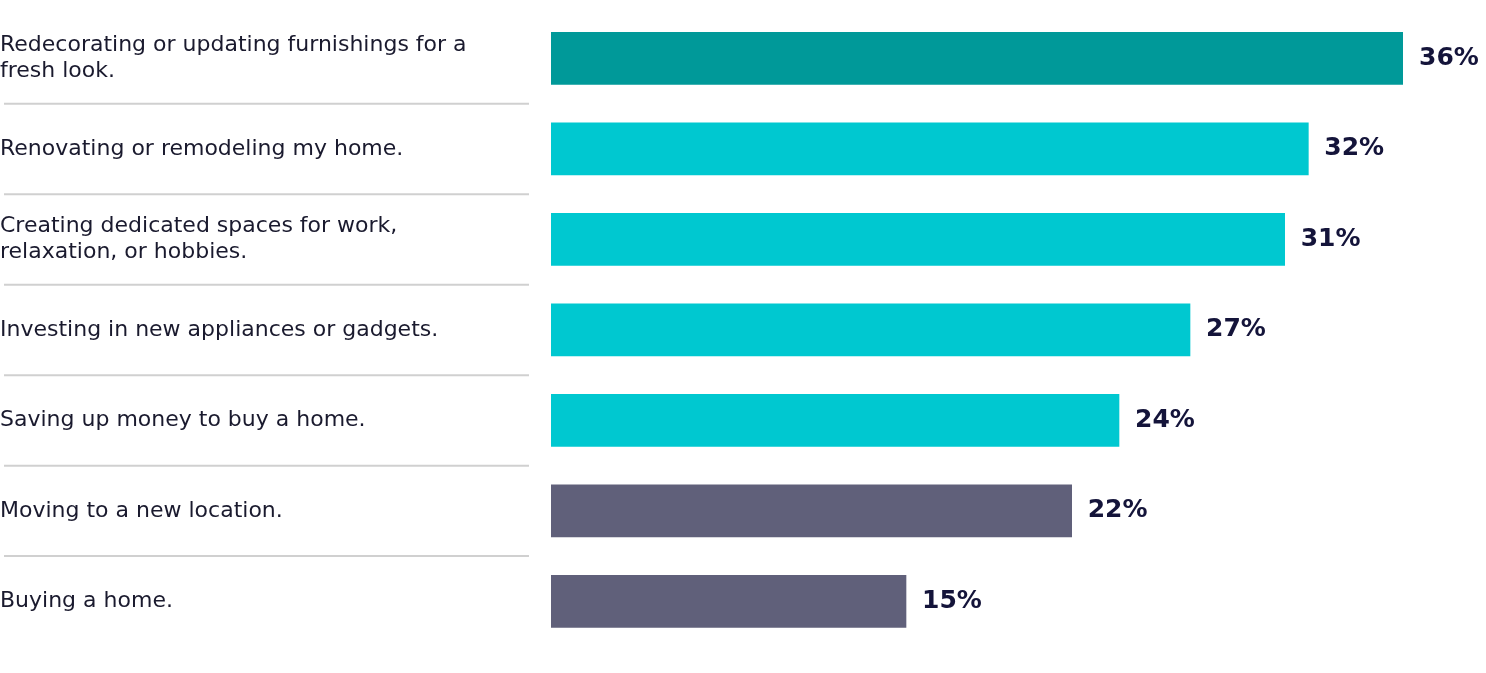 The image size is (1486, 673). Describe the element at coordinates (219, 328) in the screenshot. I see `y-tick-label: Investing in new appliances or gadgets.` at that location.